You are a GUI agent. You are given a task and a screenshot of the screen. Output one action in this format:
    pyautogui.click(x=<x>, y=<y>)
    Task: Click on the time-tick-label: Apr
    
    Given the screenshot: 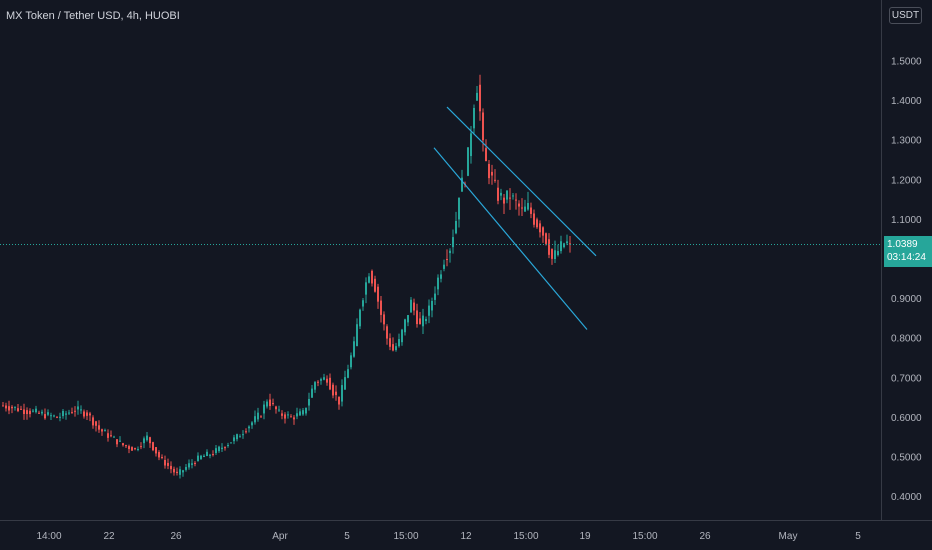 What is the action you would take?
    pyautogui.click(x=280, y=536)
    